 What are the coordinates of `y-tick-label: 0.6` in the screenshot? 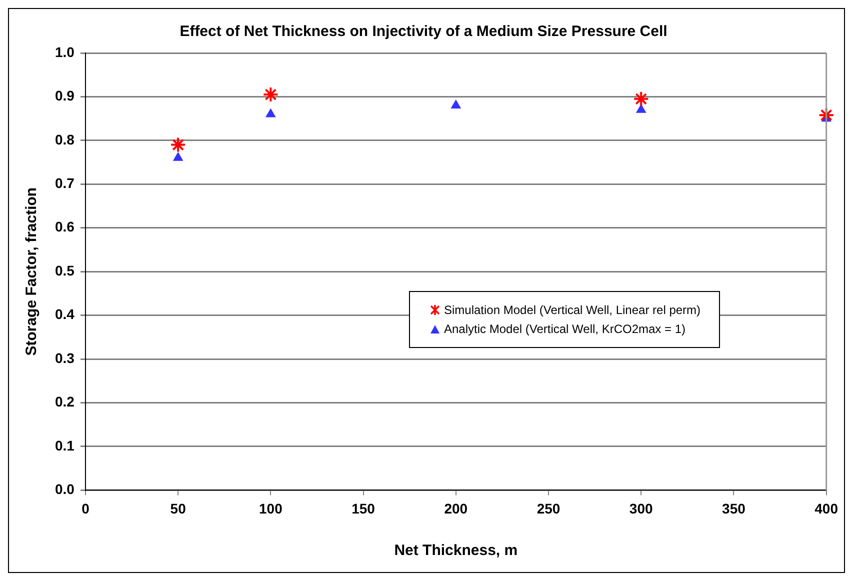 It's located at (64, 226).